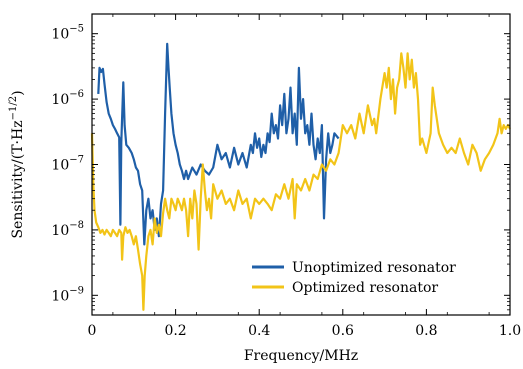  I want to click on y-tick-label: 10⁻⁸, so click(67, 229).